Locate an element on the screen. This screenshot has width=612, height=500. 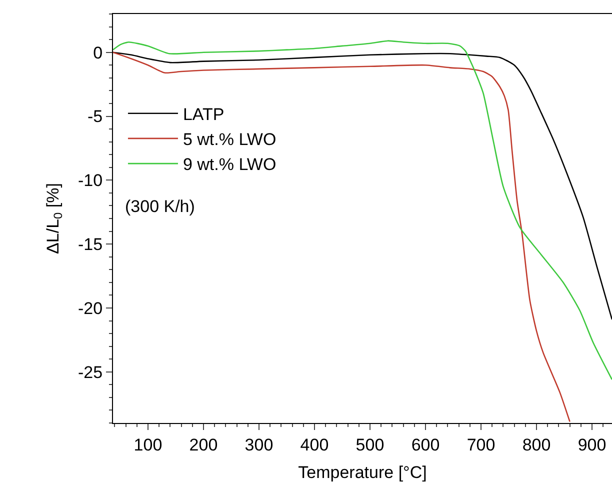
x-tick-label: 600 is located at coordinates (425, 444).